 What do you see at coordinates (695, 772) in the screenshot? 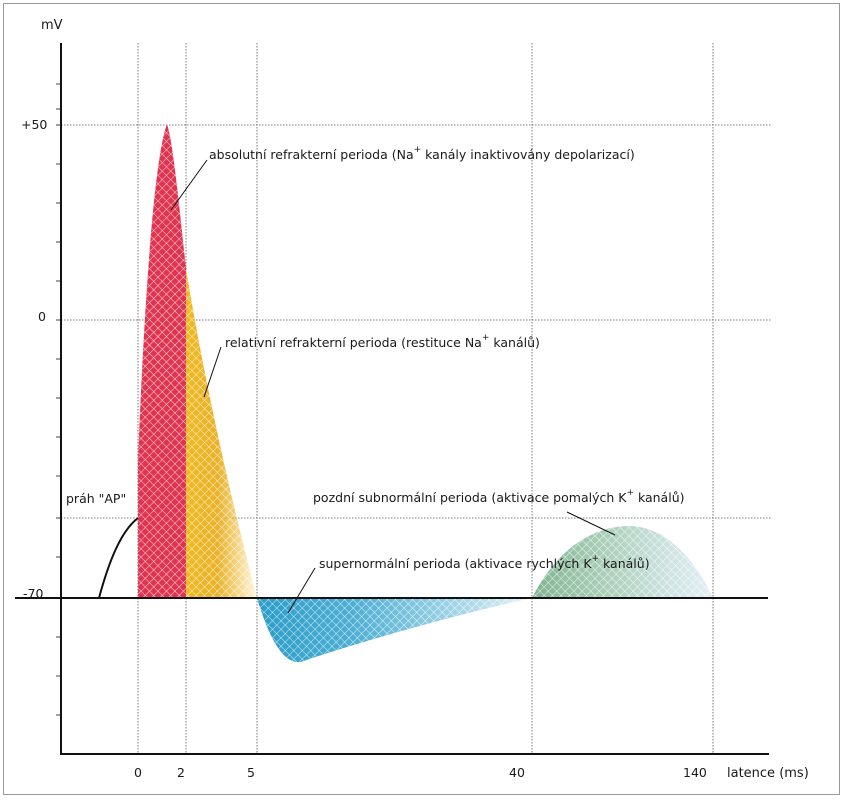
I see `x-tick-140: 140` at bounding box center [695, 772].